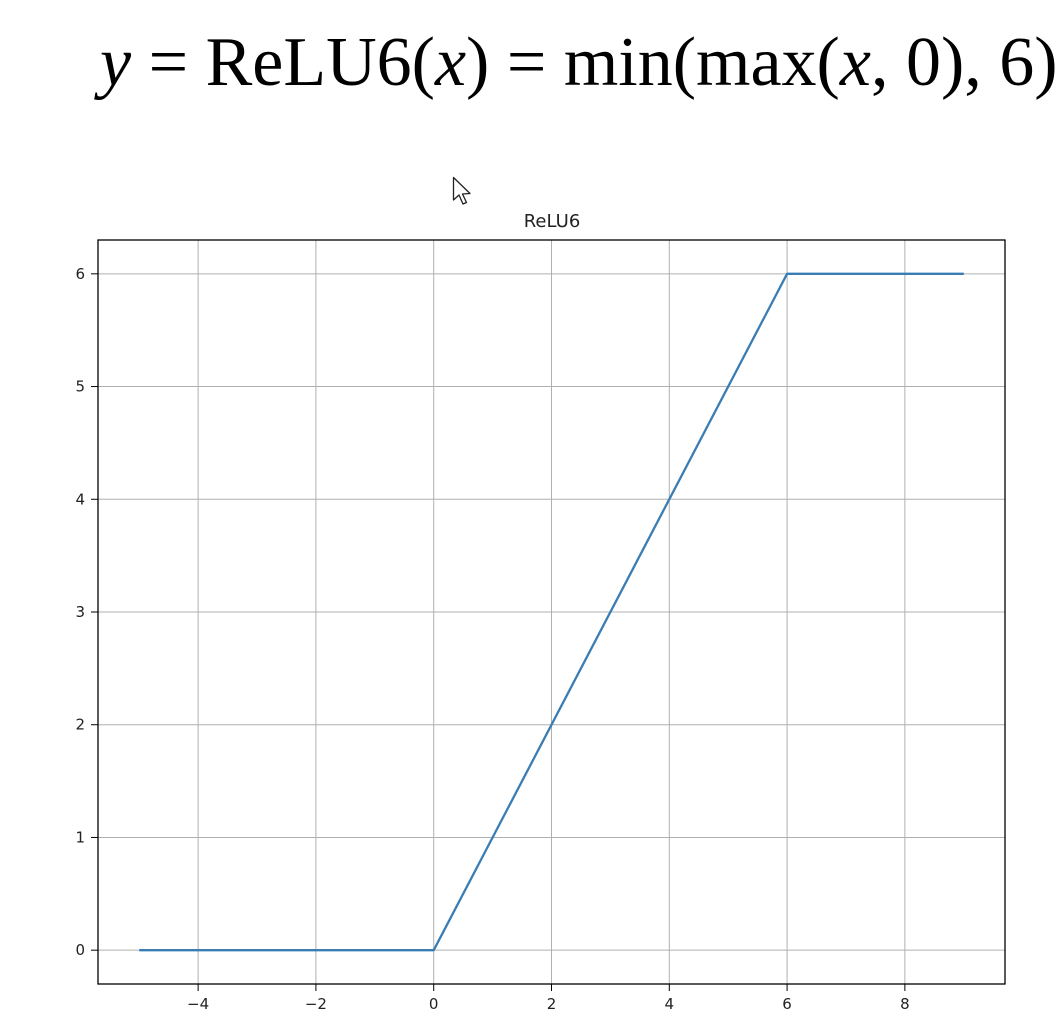  I want to click on y-tick-label: 0, so click(80, 950).